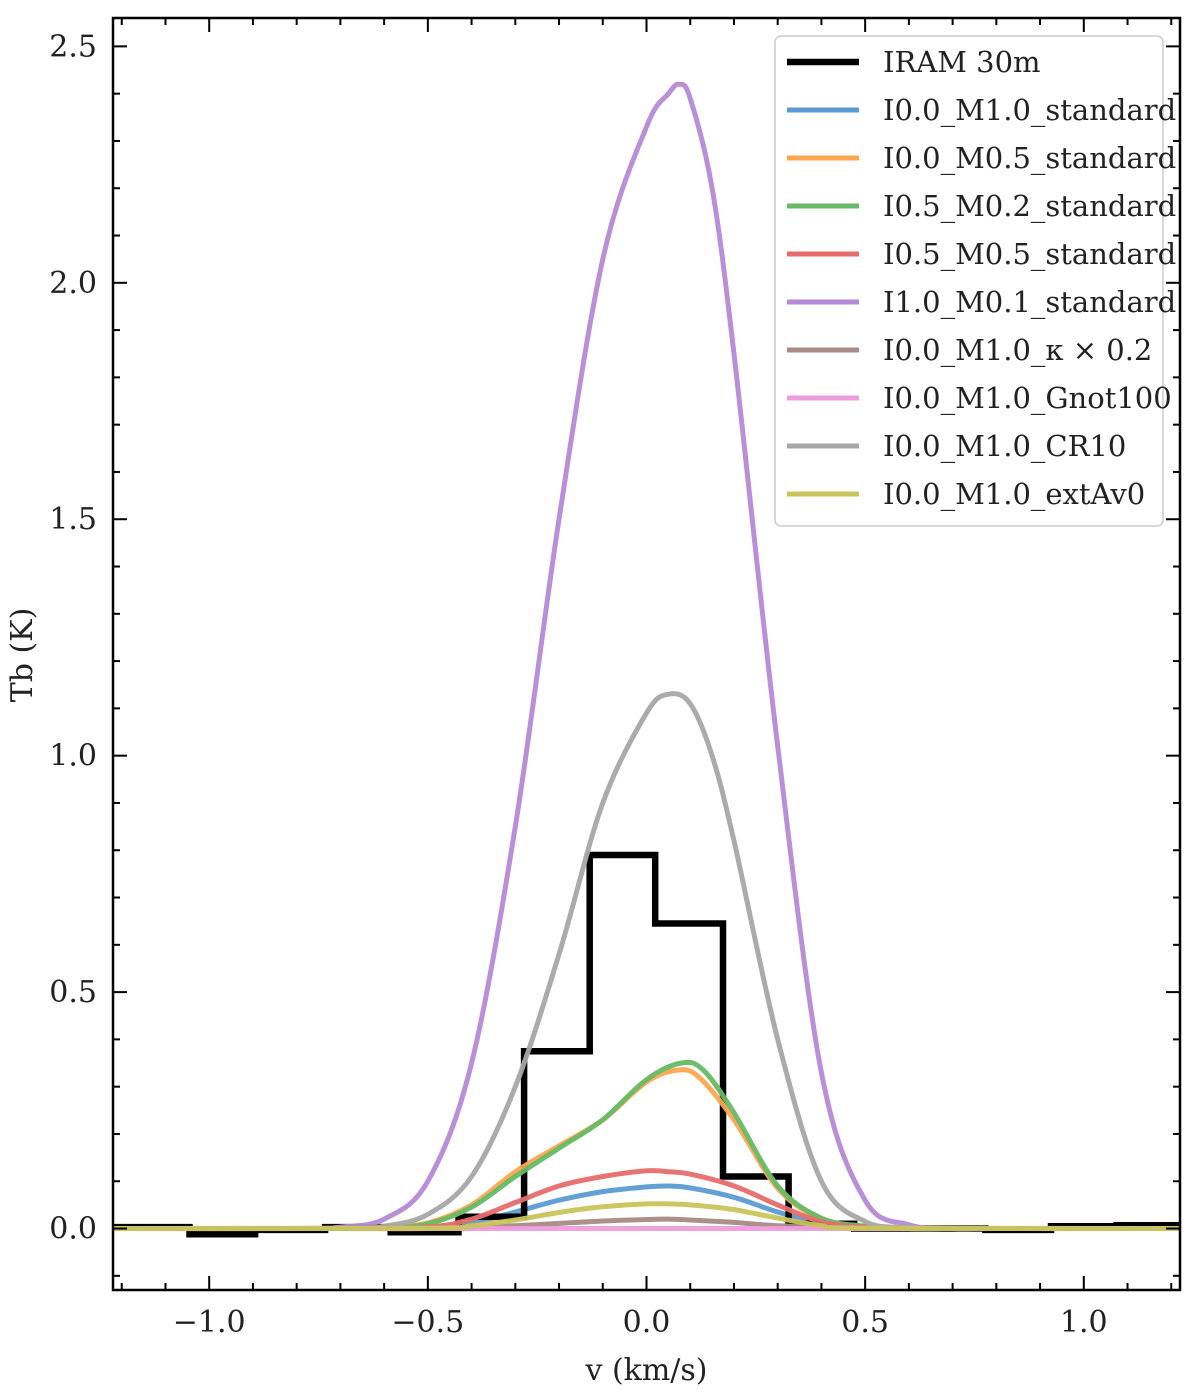  What do you see at coordinates (22, 655) in the screenshot?
I see `y-axis-label: Tb (K)` at bounding box center [22, 655].